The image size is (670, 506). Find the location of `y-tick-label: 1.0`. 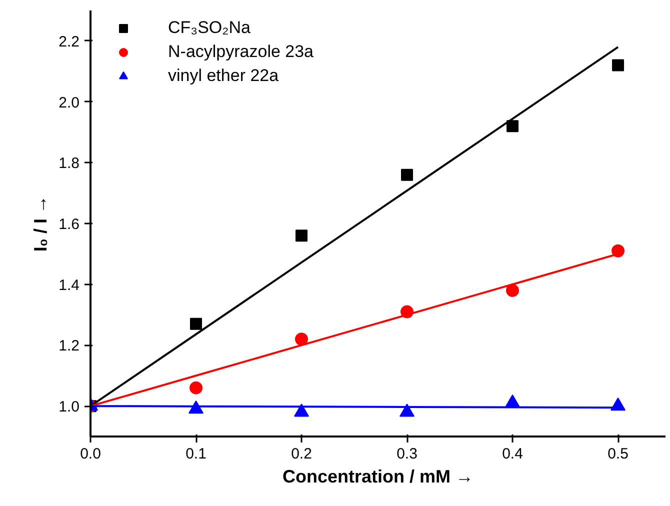

y-tick-label: 1.0 is located at coordinates (69, 407).